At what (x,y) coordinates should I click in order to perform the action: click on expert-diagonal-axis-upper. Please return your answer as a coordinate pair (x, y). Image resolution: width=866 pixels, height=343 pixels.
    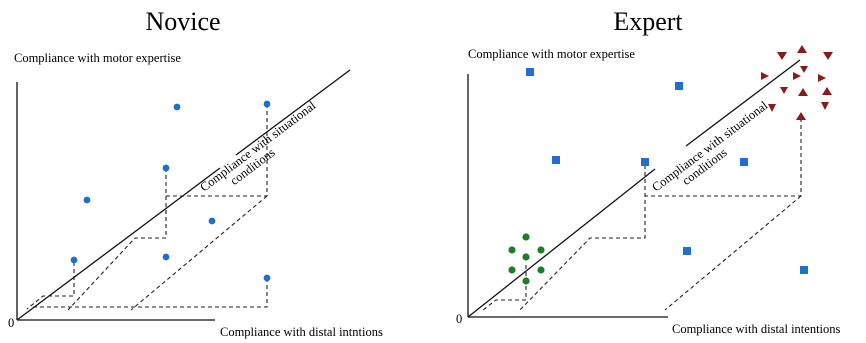
    Looking at the image, I should click on (743, 103).